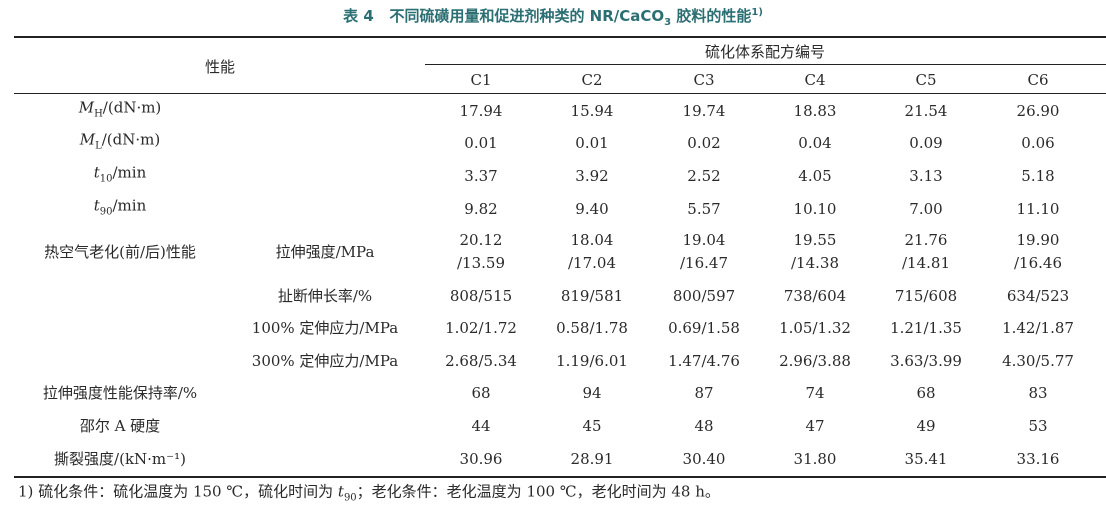  Describe the element at coordinates (815, 296) in the screenshot. I see `cell: 738/604` at that location.